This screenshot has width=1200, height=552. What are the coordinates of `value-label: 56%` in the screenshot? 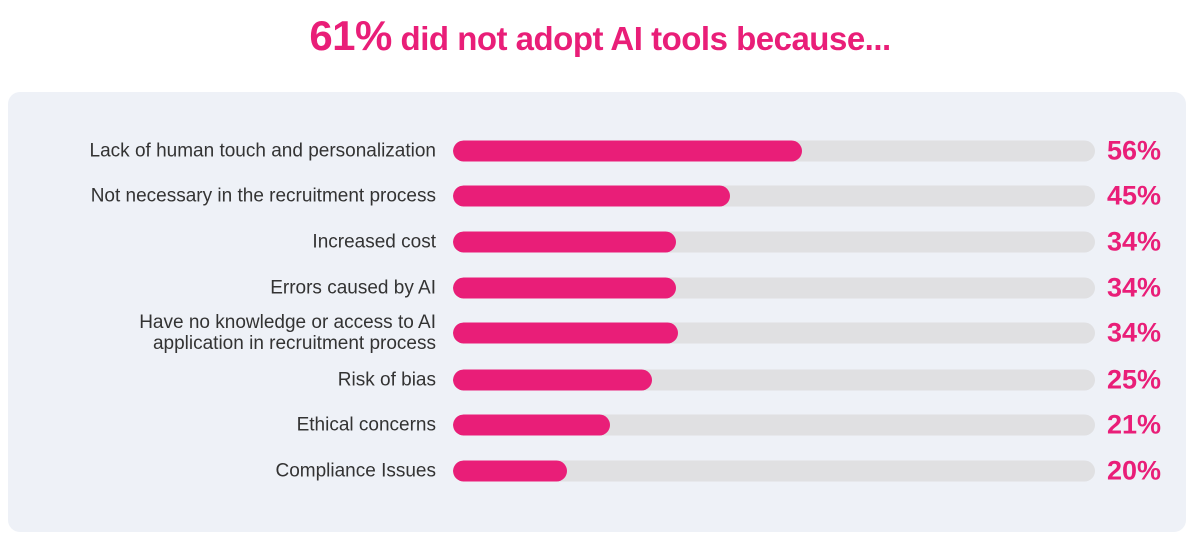 It's located at (1134, 150).